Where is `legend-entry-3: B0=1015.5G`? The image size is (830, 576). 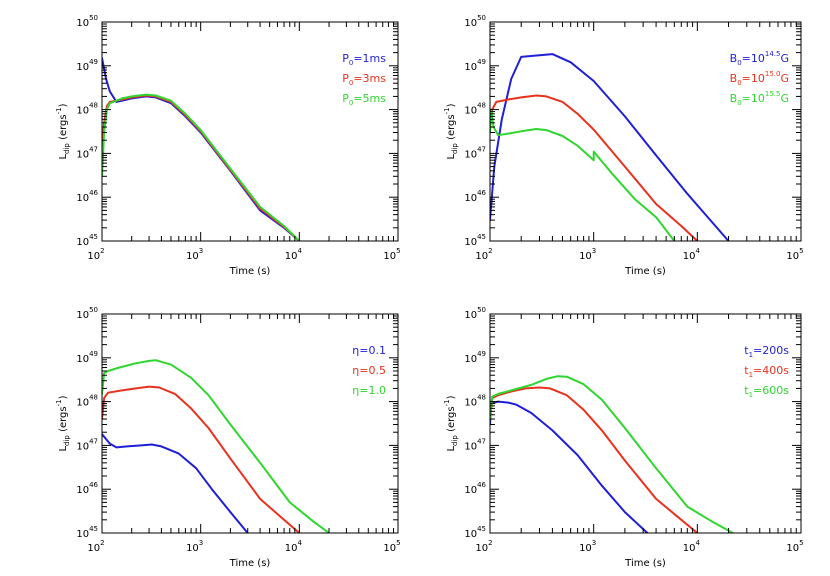 legend-entry-3: B0=1015.5G is located at coordinates (759, 98).